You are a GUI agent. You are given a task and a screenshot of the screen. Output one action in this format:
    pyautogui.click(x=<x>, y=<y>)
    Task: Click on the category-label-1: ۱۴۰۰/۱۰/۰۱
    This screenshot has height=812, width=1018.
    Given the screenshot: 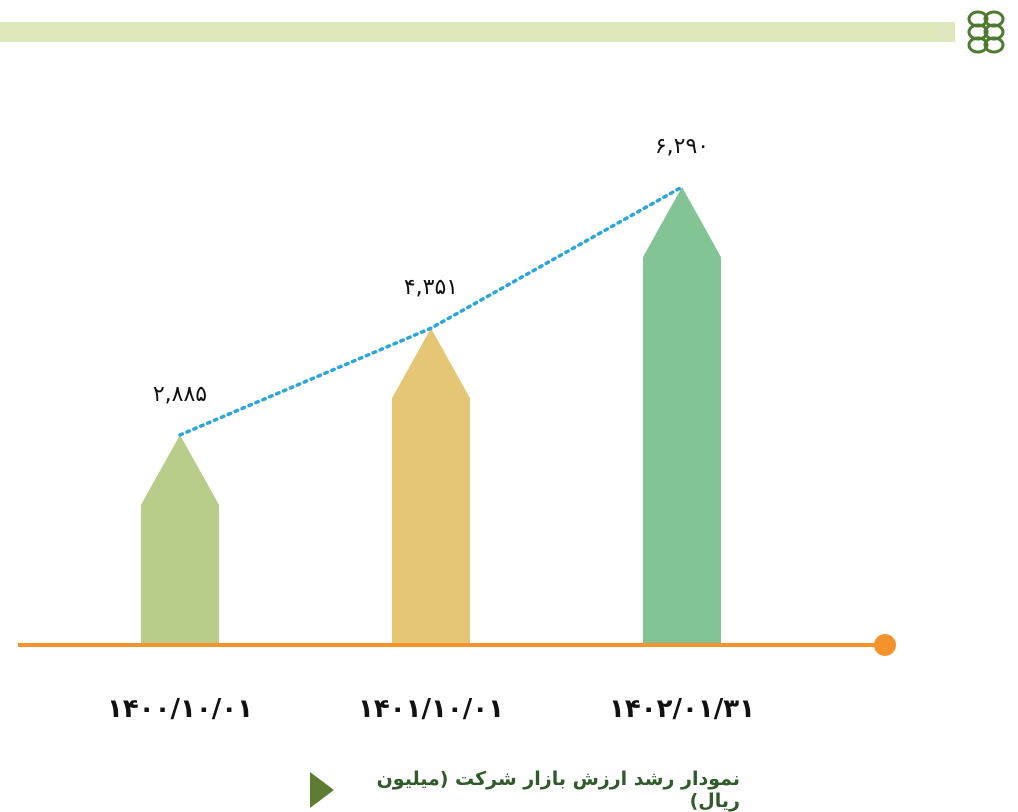 What is the action you would take?
    pyautogui.click(x=180, y=709)
    